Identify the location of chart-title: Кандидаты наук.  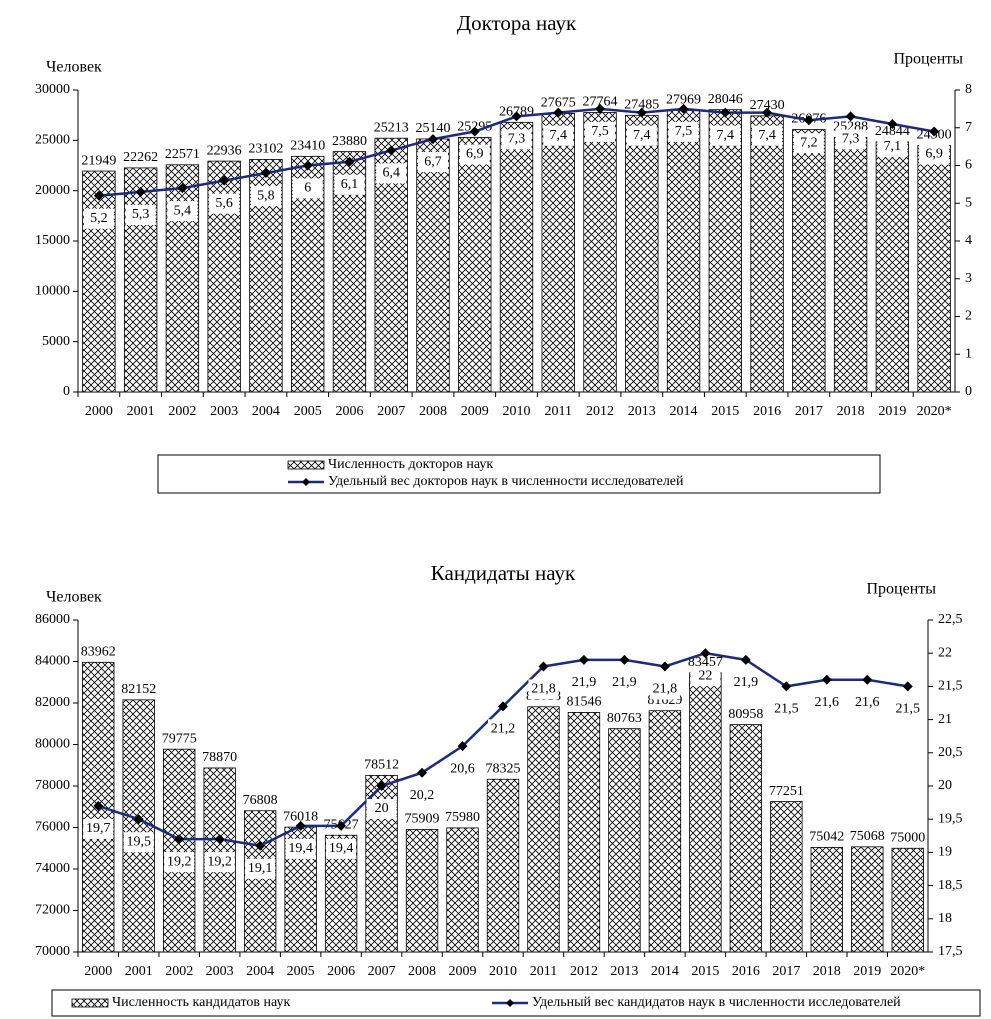
(503, 573).